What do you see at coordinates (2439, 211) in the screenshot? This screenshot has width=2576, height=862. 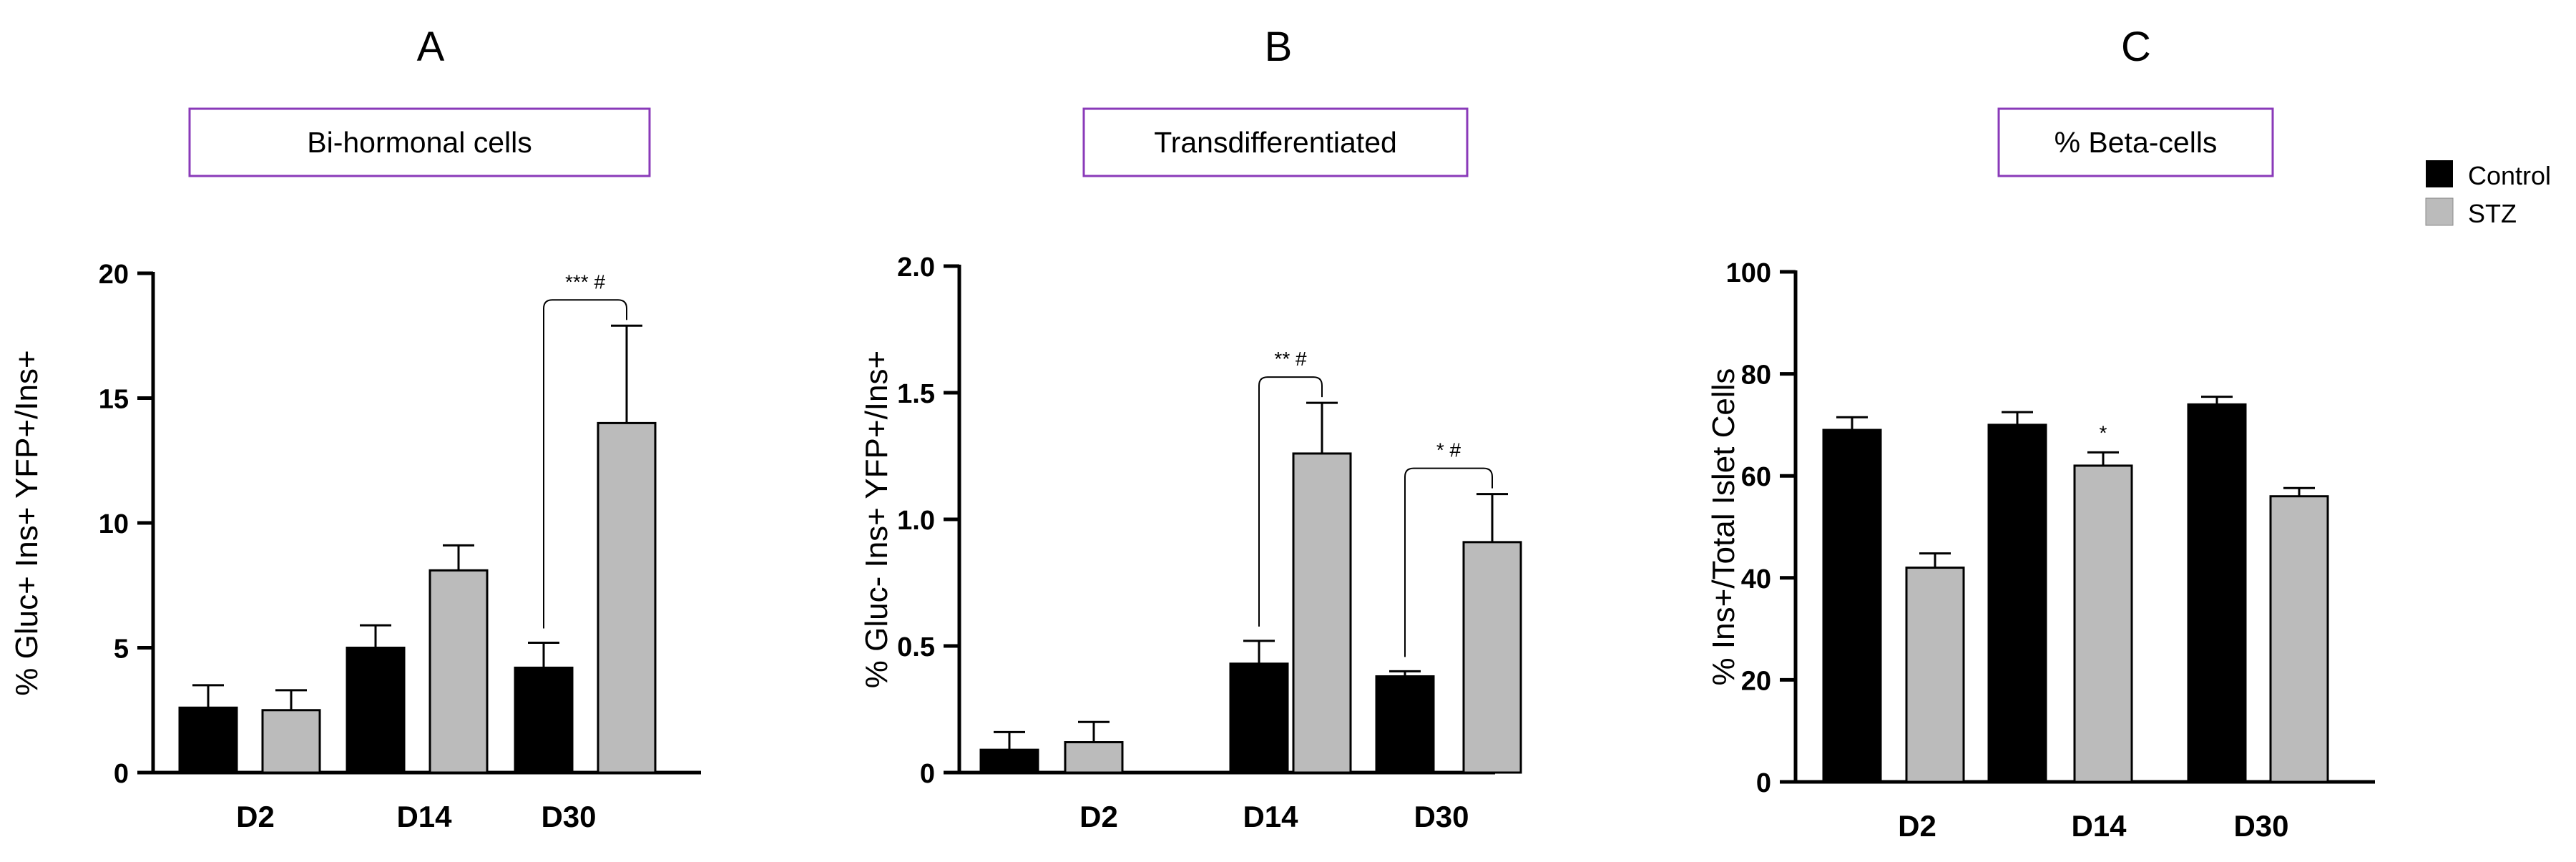 I see `legend-swatch-stz` at bounding box center [2439, 211].